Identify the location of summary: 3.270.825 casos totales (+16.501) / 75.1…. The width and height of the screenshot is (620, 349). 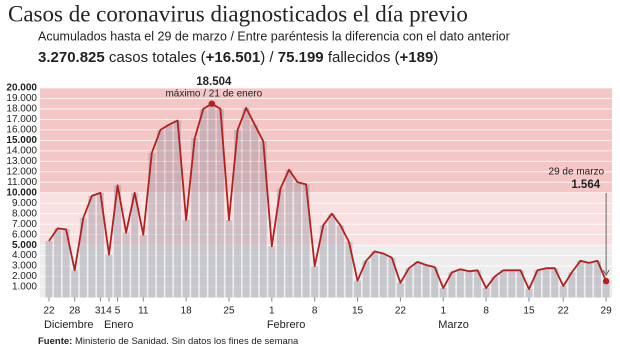
(238, 57).